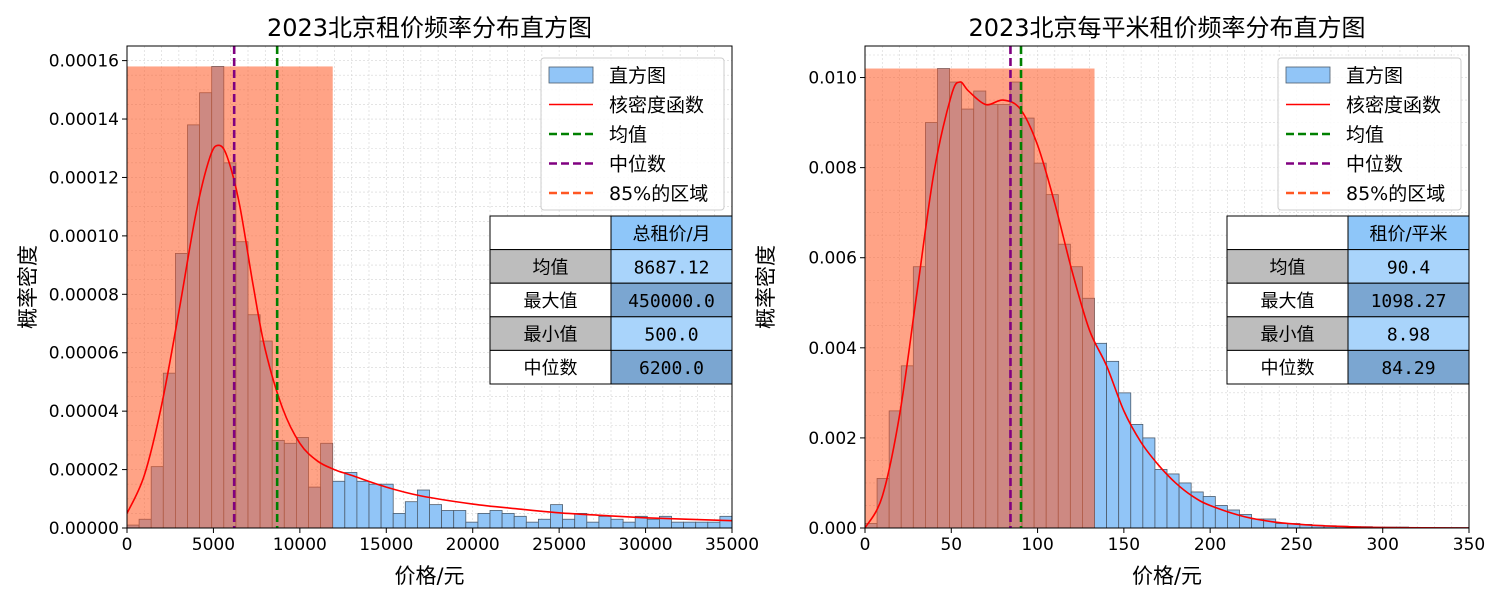  Describe the element at coordinates (213, 545) in the screenshot. I see `x-tick-label: 5000` at that location.